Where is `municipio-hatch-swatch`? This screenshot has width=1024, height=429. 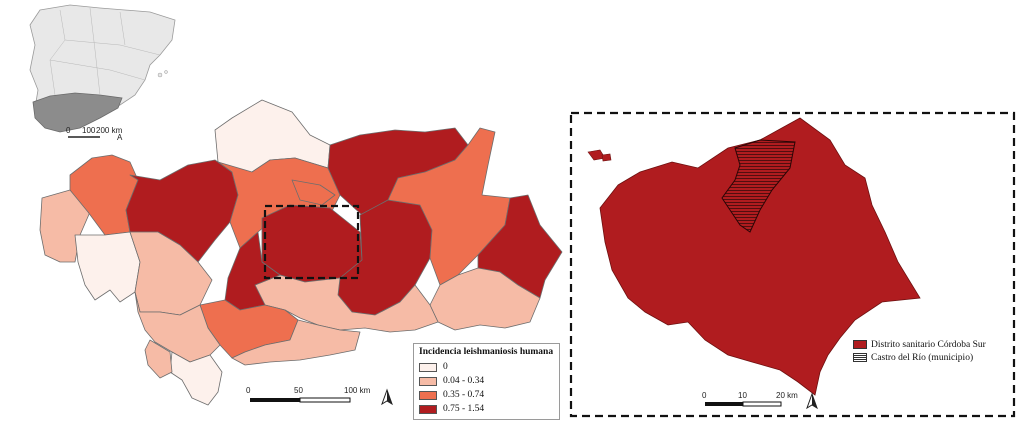 municipio-hatch-swatch is located at coordinates (860, 357).